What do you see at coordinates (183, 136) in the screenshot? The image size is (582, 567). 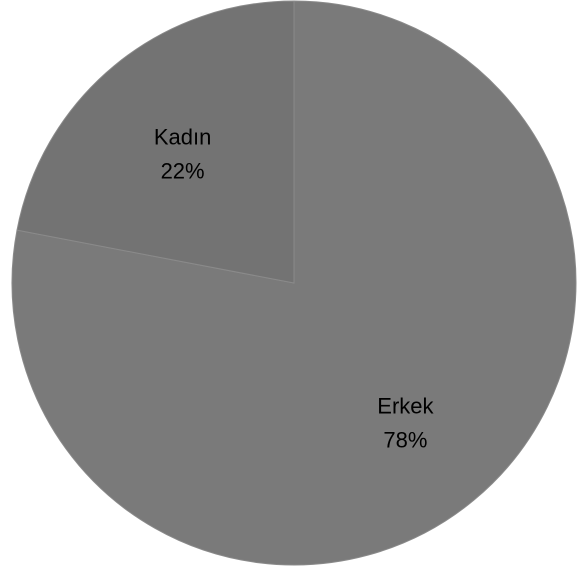 I see `pie-label-name: Kadın` at bounding box center [183, 136].